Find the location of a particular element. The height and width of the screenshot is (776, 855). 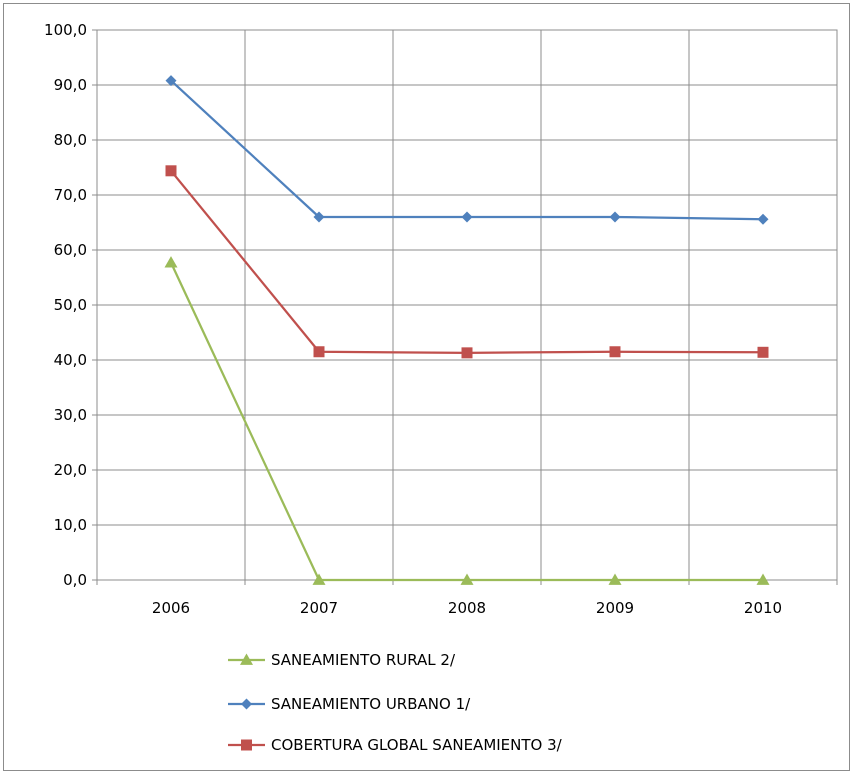

series-line is located at coordinates (467, 150).